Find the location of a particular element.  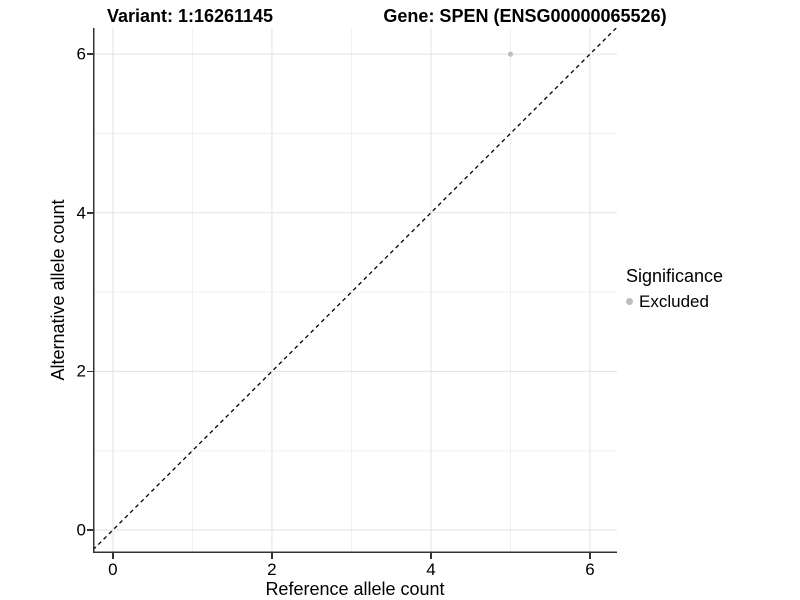

x-axis-title: Reference allele count is located at coordinates (355, 589).